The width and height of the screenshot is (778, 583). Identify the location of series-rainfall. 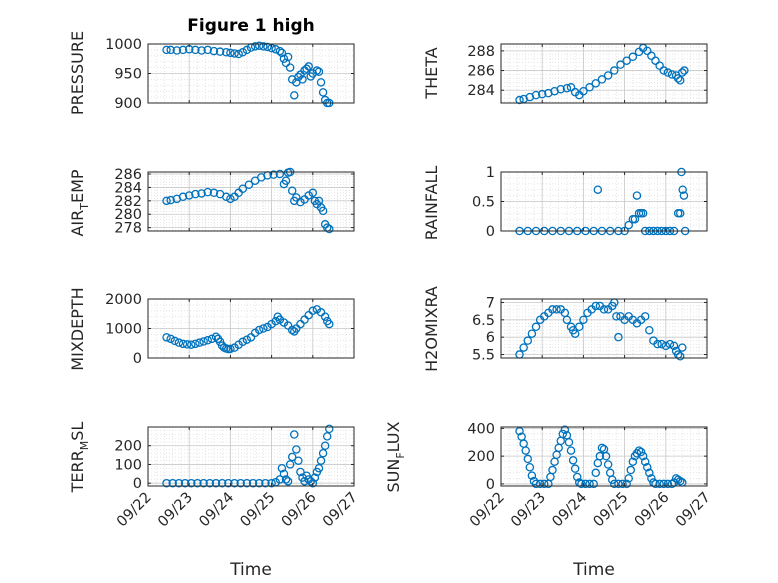
(602, 201).